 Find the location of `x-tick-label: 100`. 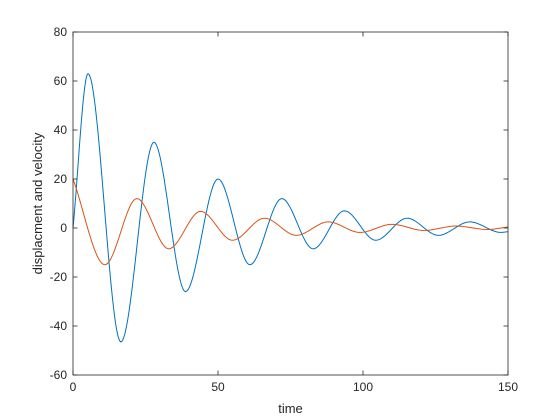

x-tick-label: 100 is located at coordinates (363, 387).